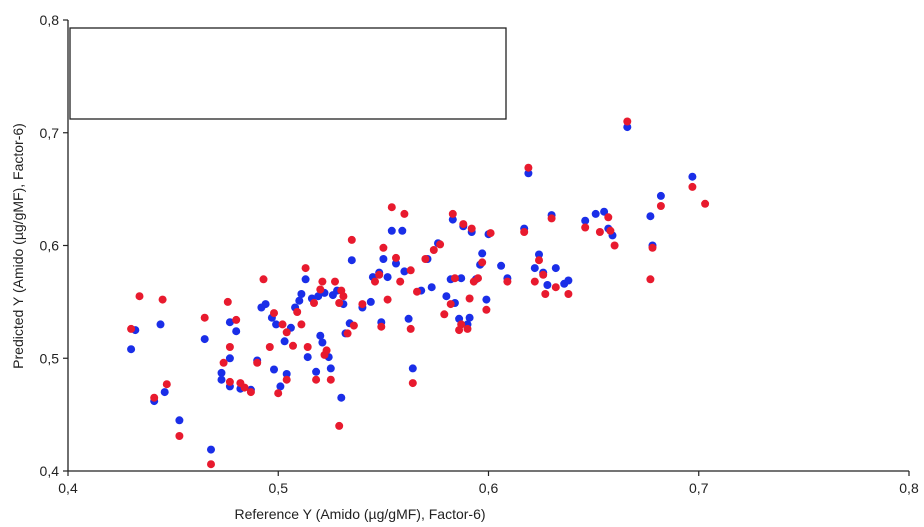 The width and height of the screenshot is (924, 527). What do you see at coordinates (699, 488) in the screenshot?
I see `x-tick-label: 0,7` at bounding box center [699, 488].